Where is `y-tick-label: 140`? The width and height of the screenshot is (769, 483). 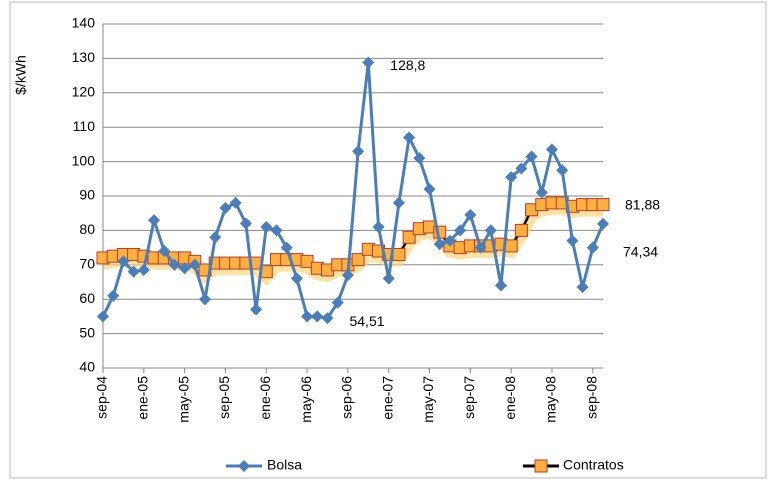
y-tick-label: 140 is located at coordinates (84, 23).